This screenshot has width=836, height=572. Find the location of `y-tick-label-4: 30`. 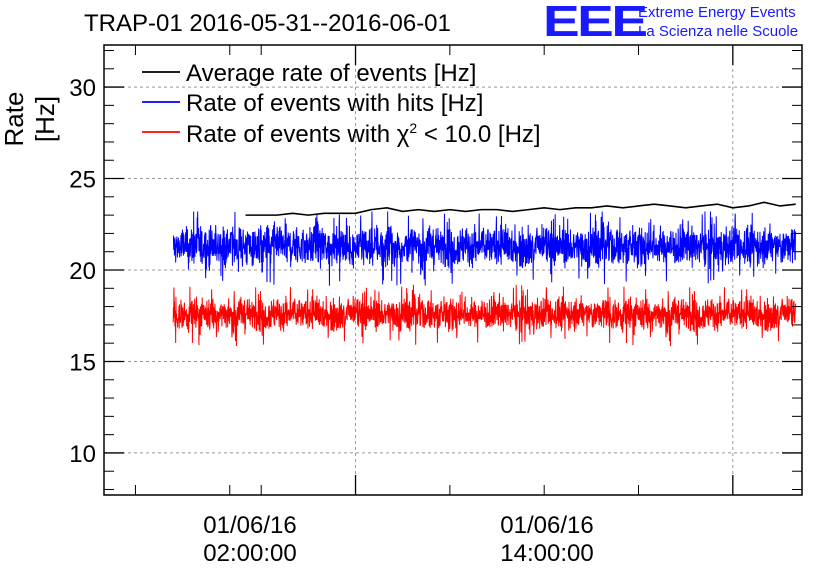

y-tick-label-4: 30 is located at coordinates (82, 88).